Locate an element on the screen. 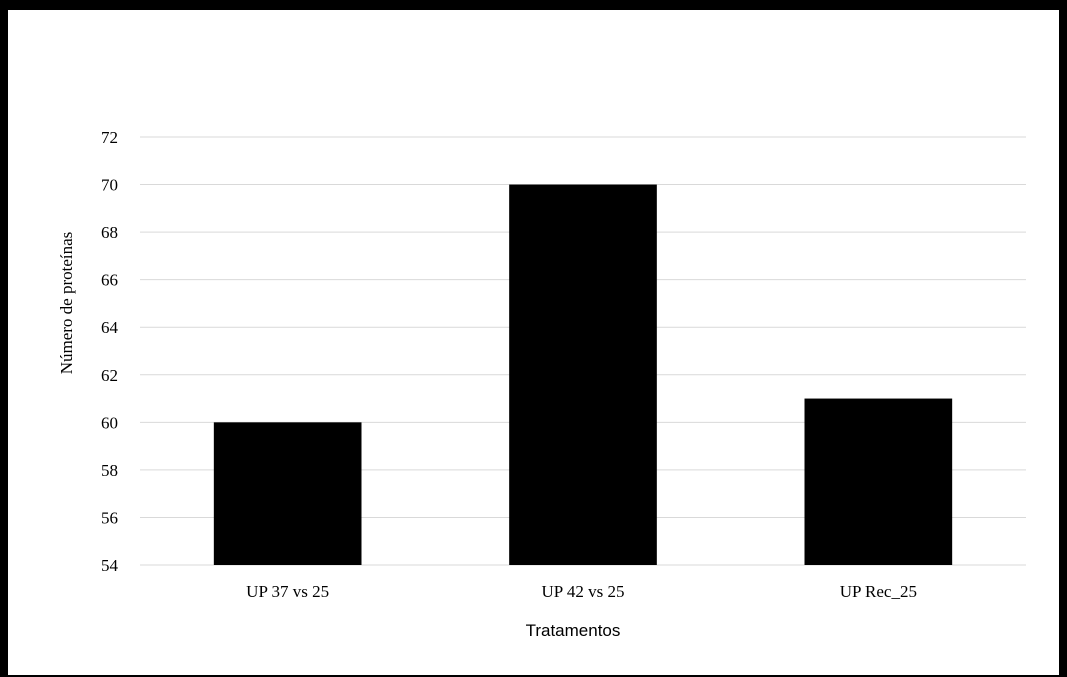 Image resolution: width=1067 pixels, height=677 pixels. y-tick-label: 72 is located at coordinates (109, 137).